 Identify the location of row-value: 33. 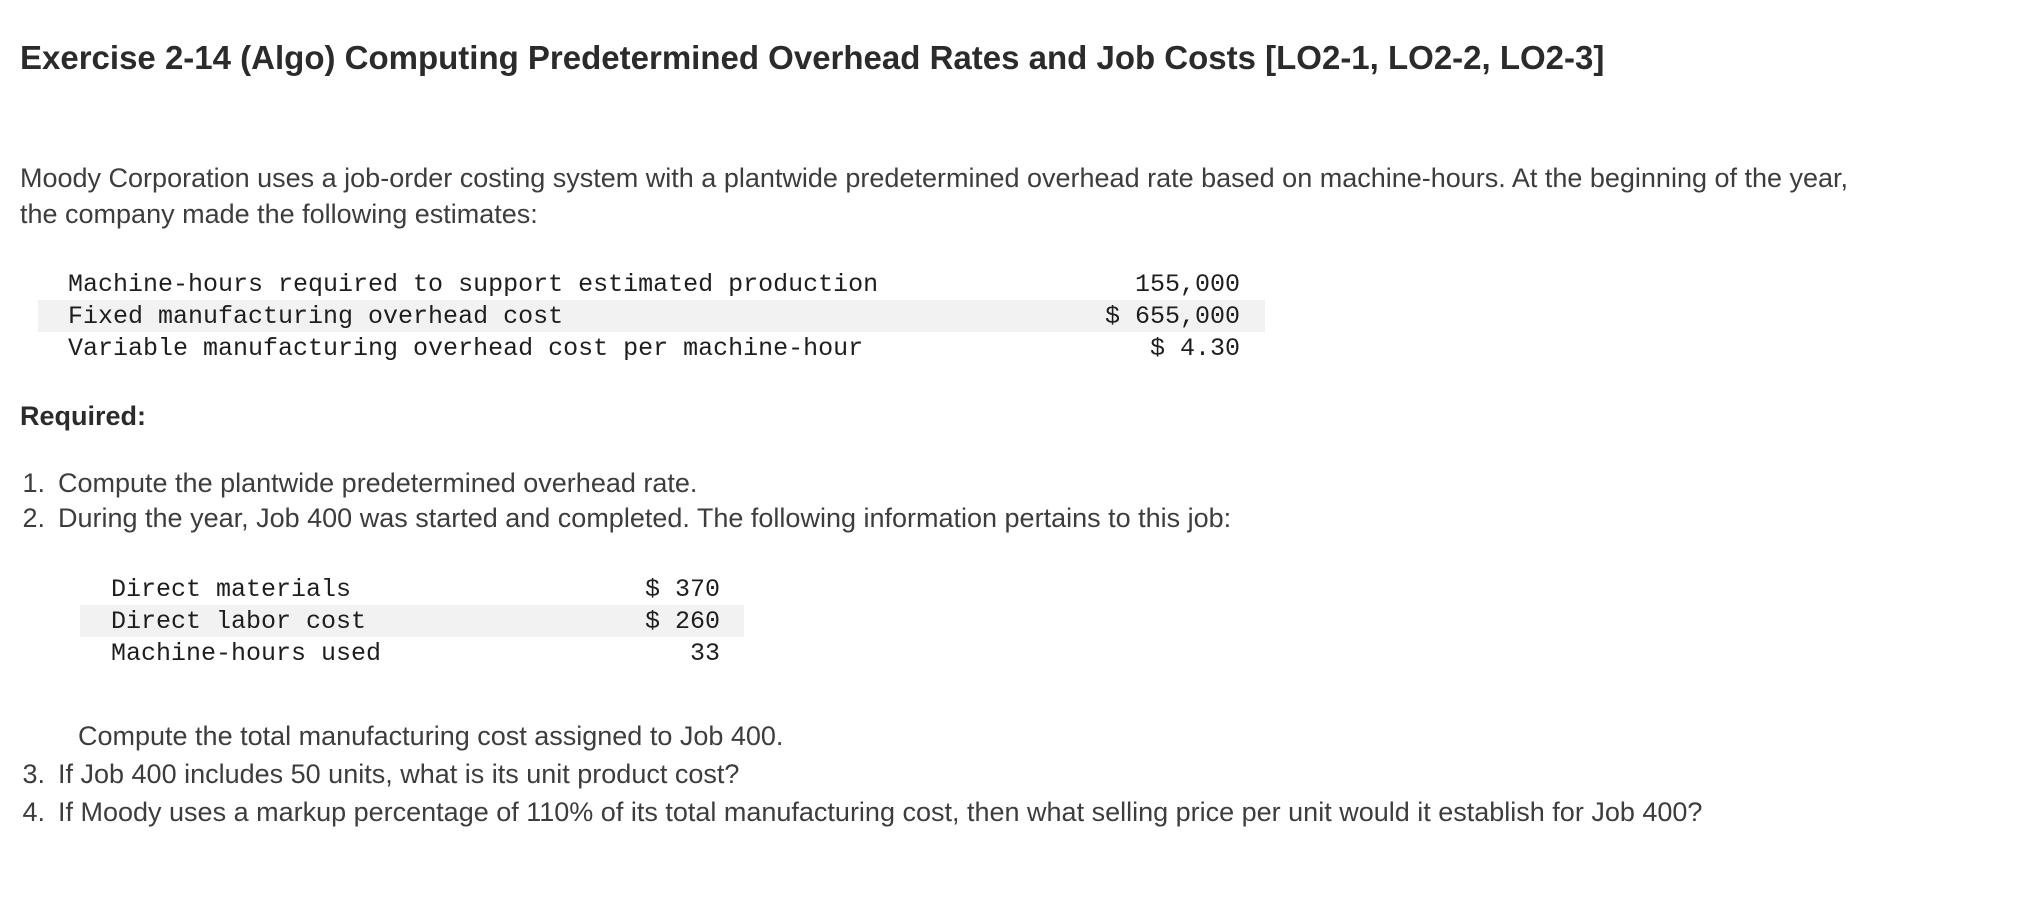
(704, 653).